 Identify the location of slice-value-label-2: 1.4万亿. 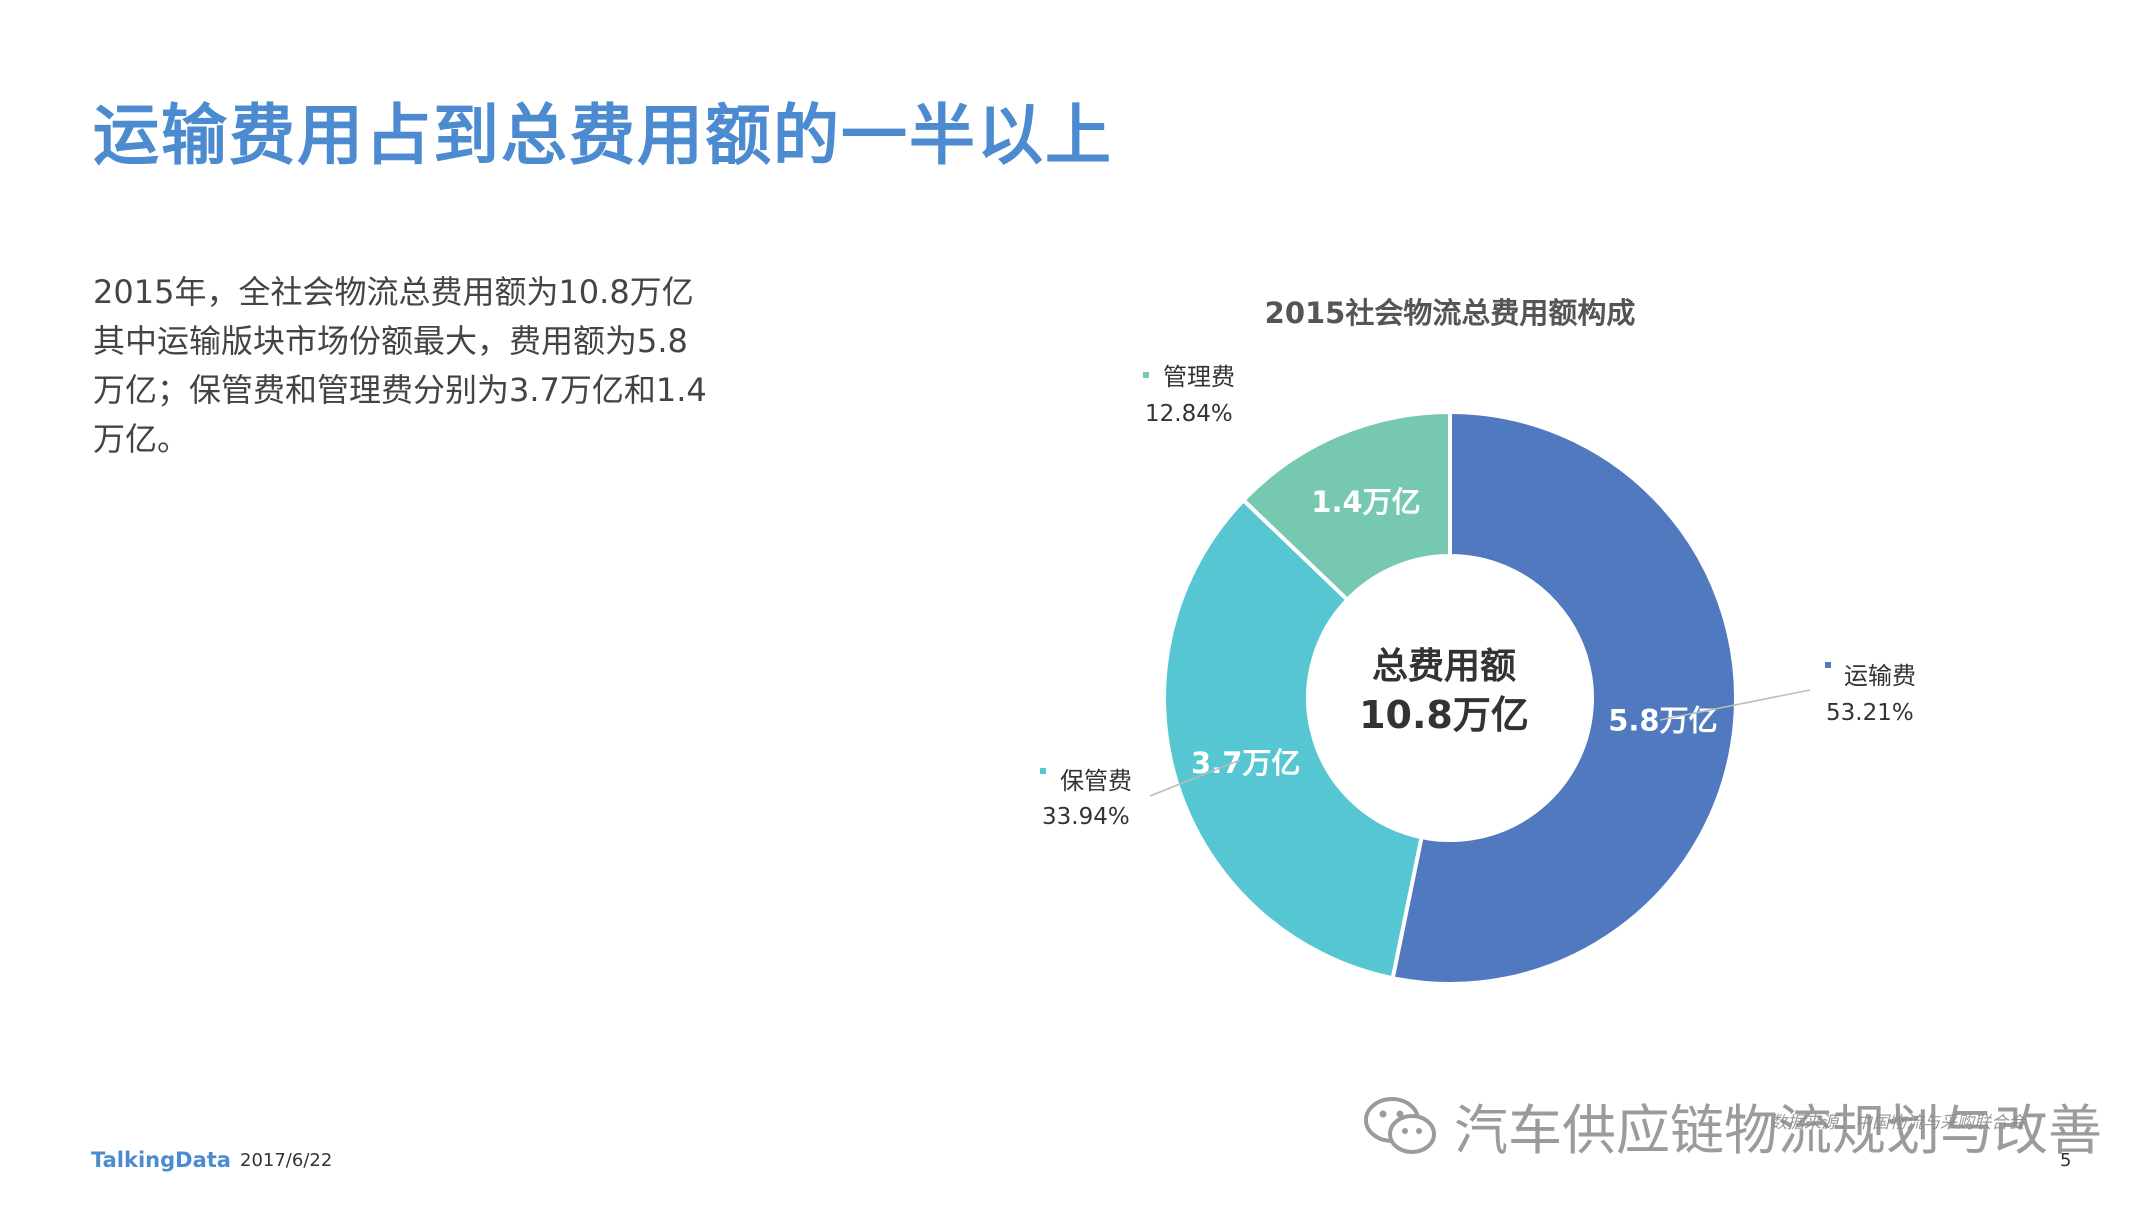
(1365, 502).